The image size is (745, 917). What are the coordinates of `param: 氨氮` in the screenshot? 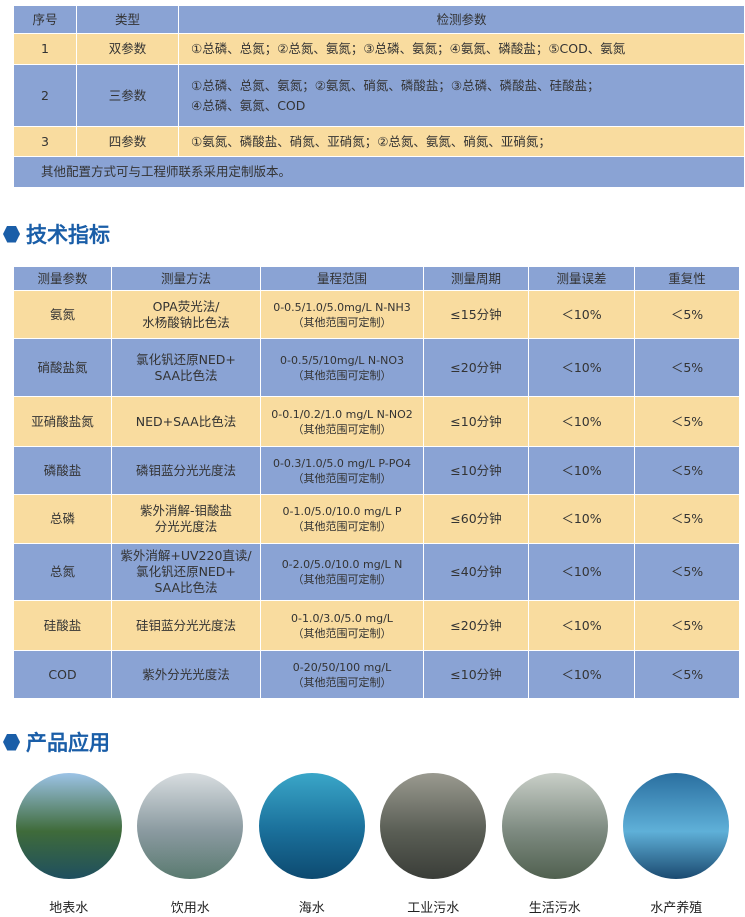 It's located at (62, 314).